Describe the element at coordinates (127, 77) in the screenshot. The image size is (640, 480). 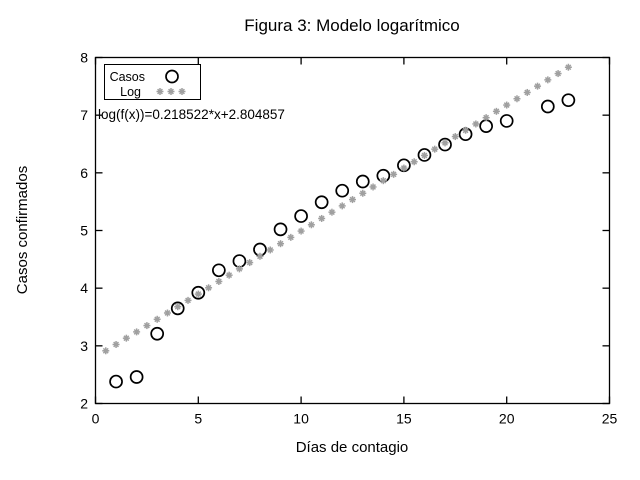
I see `legend-label-casos: Casos` at that location.